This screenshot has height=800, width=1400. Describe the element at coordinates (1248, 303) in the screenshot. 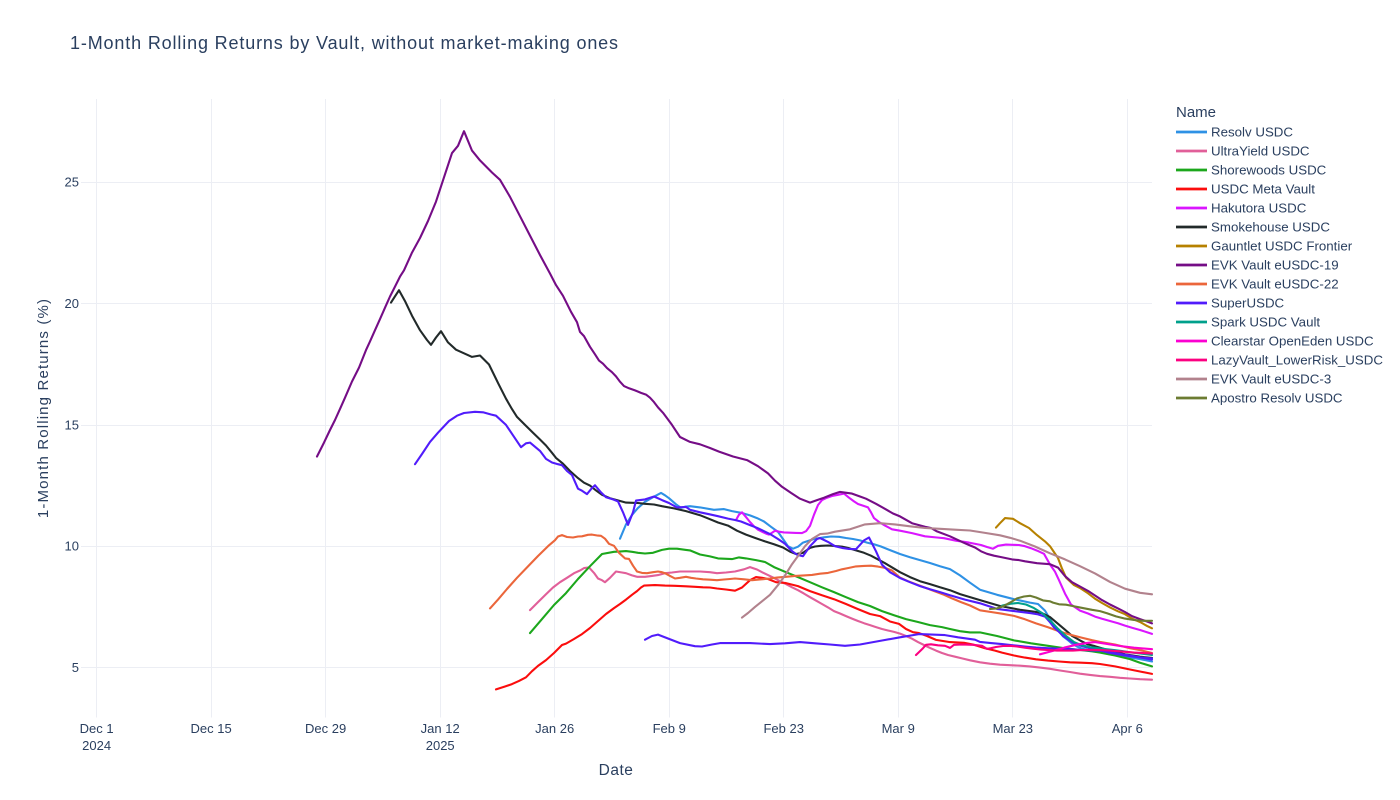

I see `svg-text: SuperUSDC` at that location.